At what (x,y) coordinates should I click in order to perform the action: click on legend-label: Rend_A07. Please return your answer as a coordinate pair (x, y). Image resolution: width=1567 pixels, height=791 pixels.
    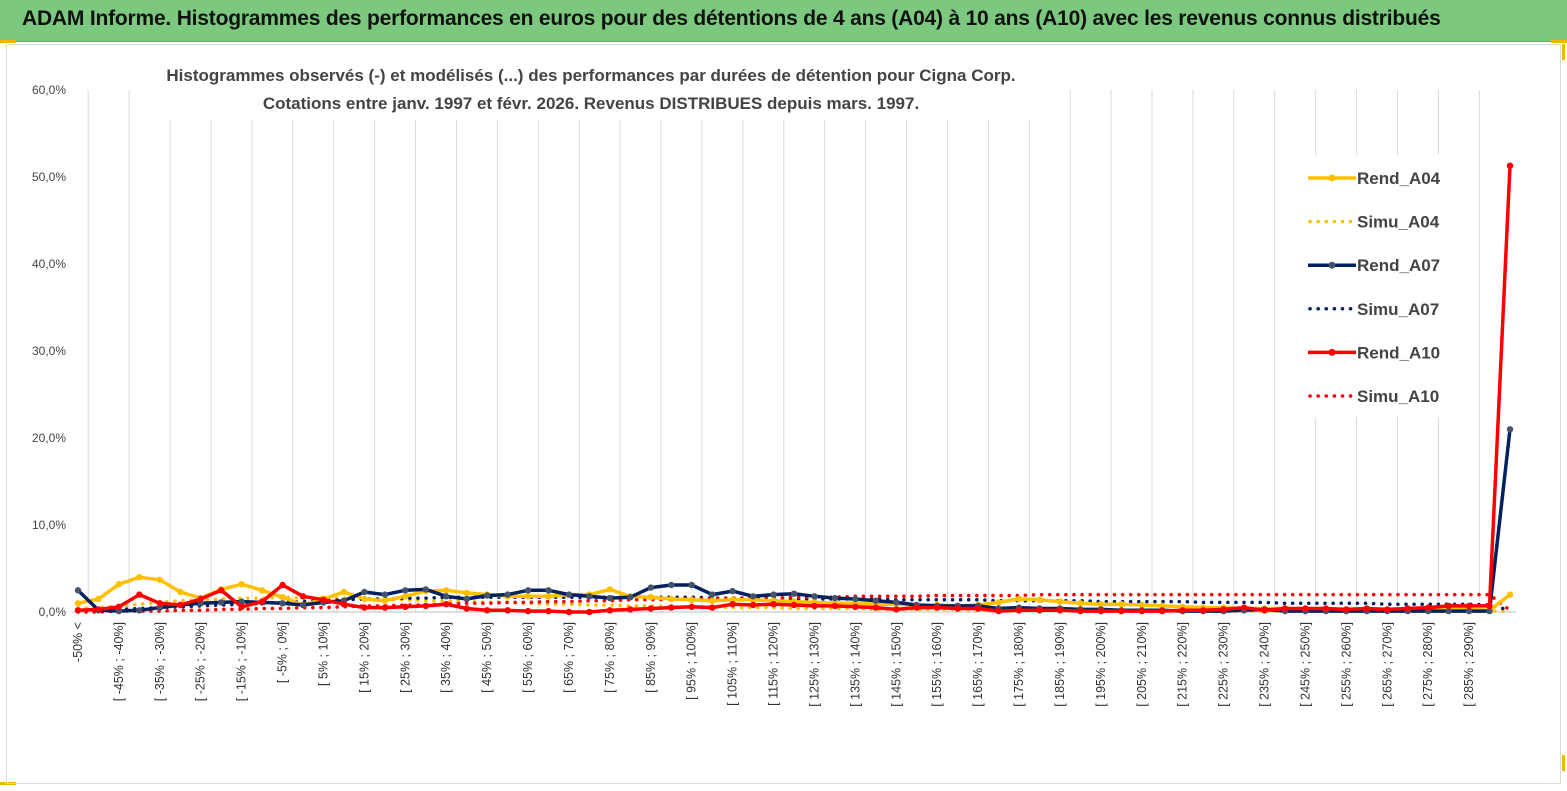
    Looking at the image, I should click on (1398, 265).